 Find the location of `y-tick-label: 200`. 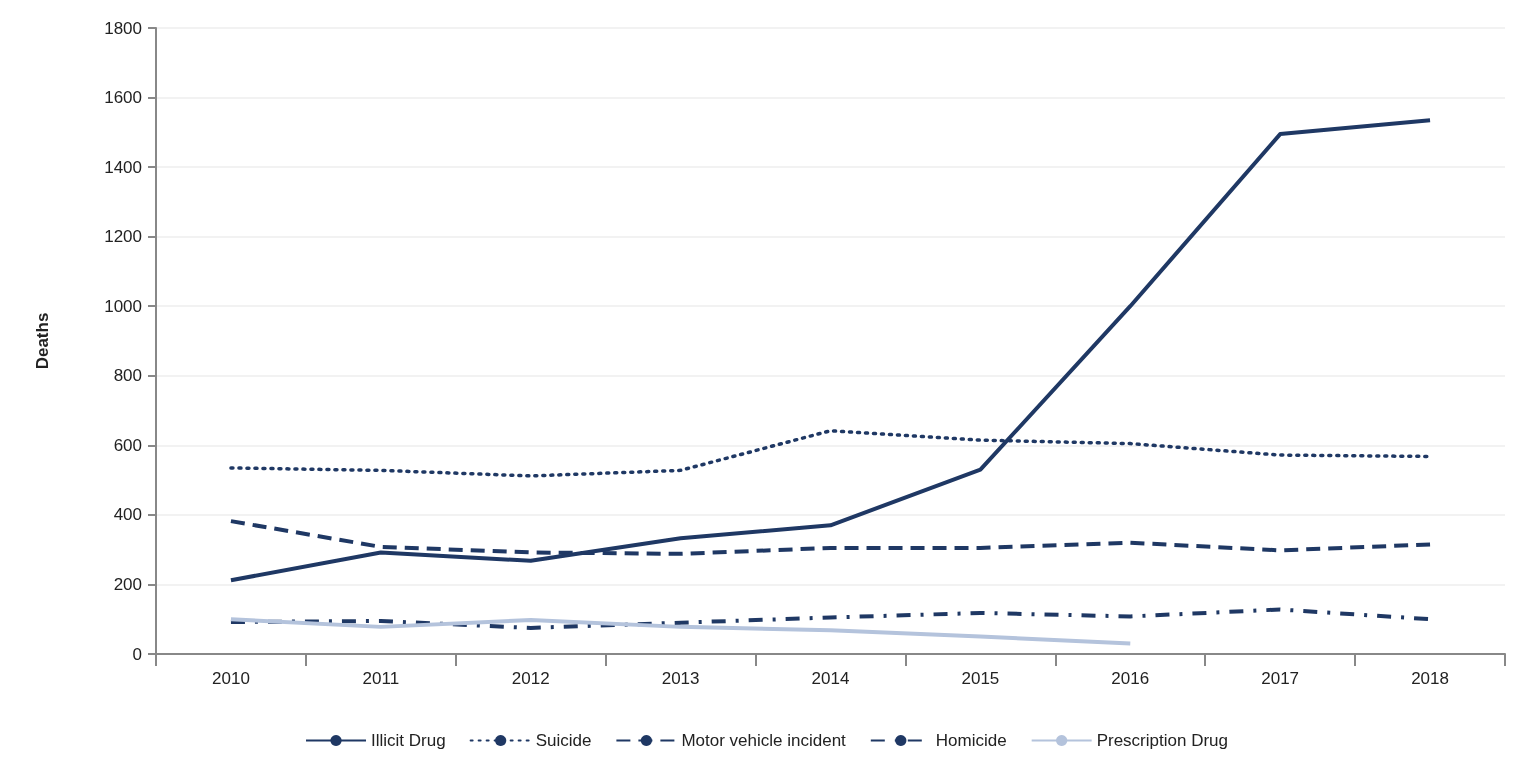

y-tick-label: 200 is located at coordinates (127, 584).